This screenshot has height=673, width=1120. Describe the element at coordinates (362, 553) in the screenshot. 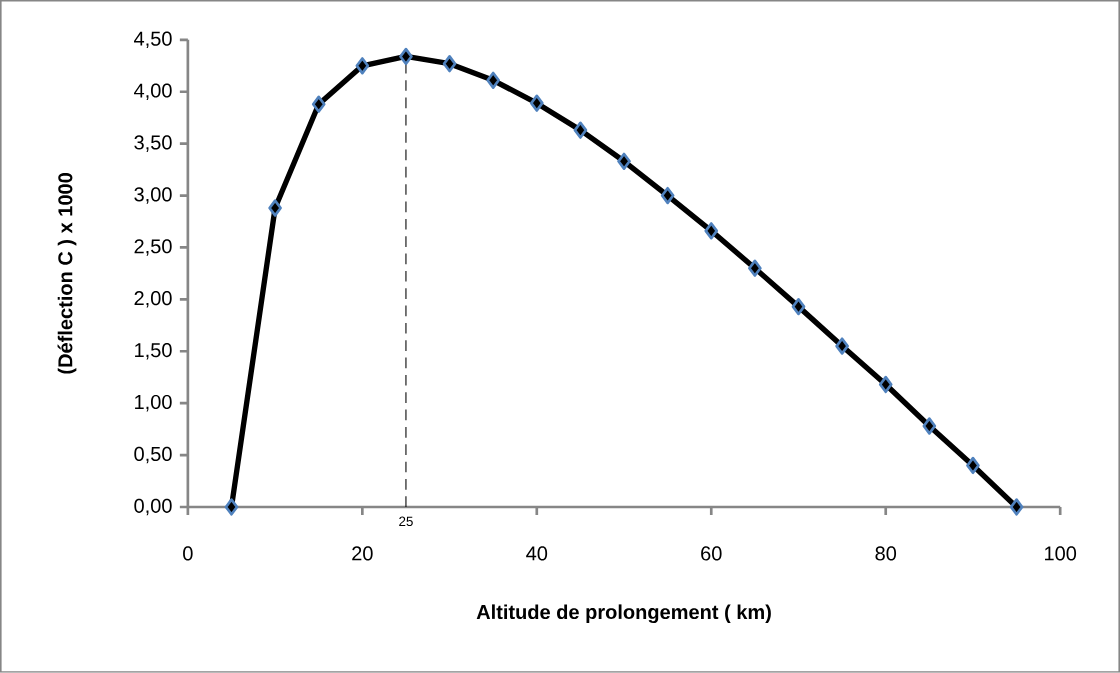

I see `x-tick-label: 20` at that location.